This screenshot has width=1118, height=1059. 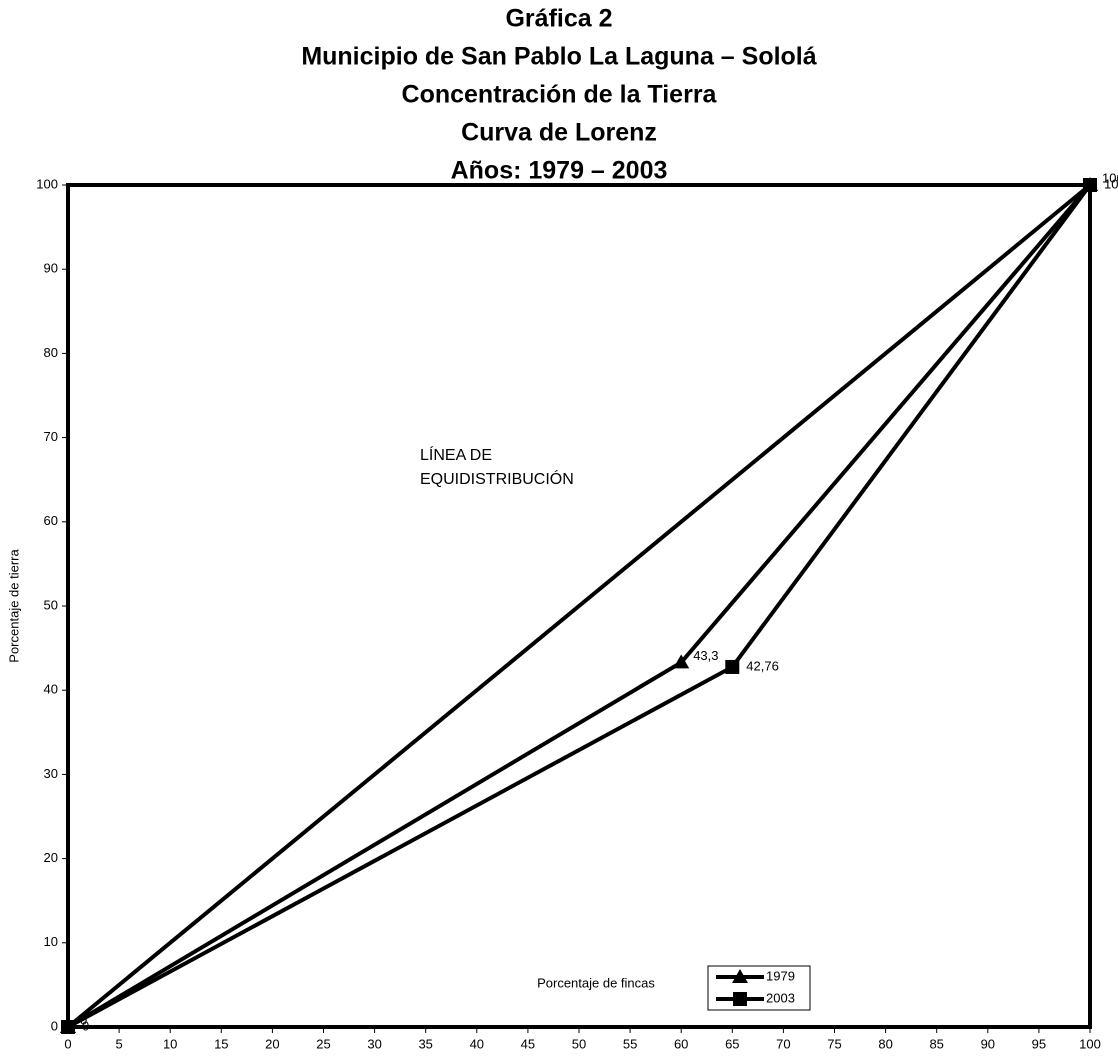 What do you see at coordinates (559, 171) in the screenshot?
I see `chart-title: Años: 1979 – 2003` at bounding box center [559, 171].